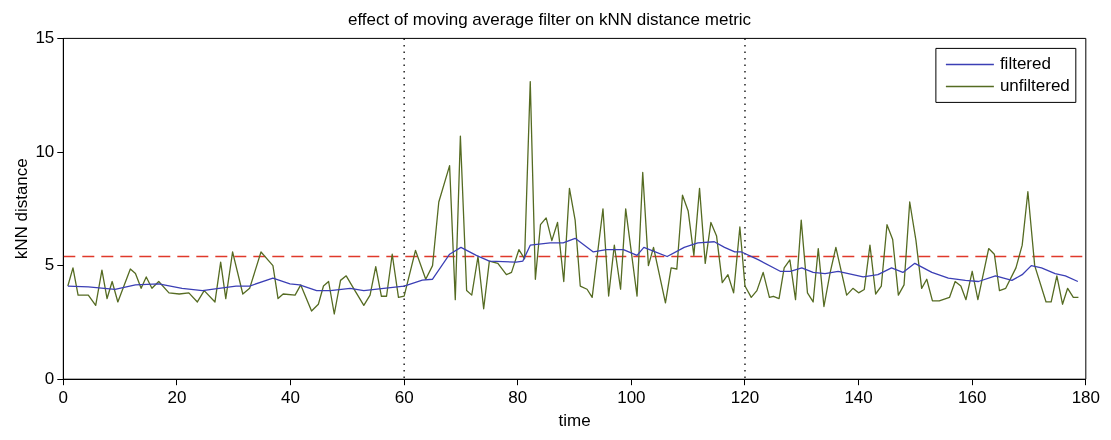 This screenshot has width=1111, height=440. What do you see at coordinates (404, 398) in the screenshot?
I see `x-tick-label: 60` at bounding box center [404, 398].